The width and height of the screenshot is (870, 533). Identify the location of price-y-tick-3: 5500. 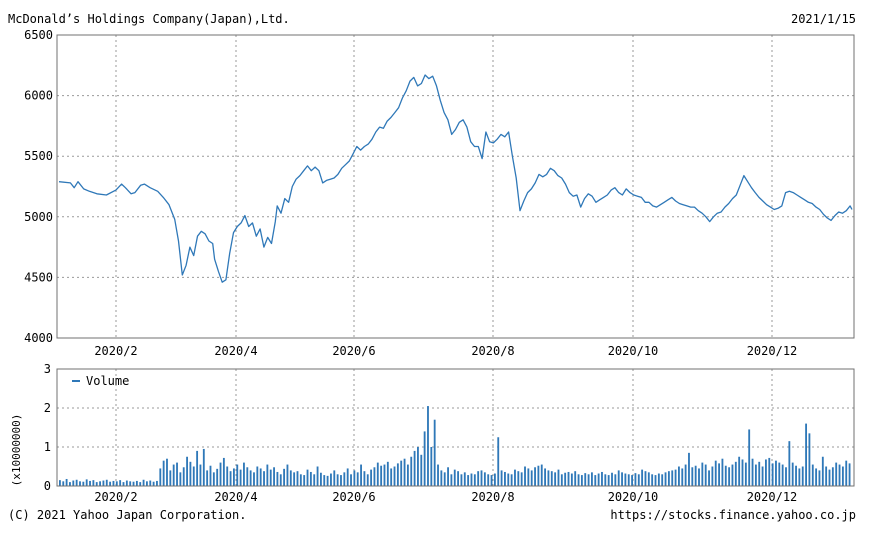
(38, 156).